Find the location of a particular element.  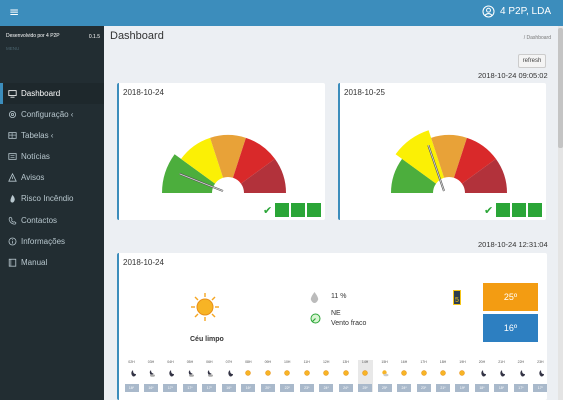

sidebar-item-informaes: Informações is located at coordinates (52, 241).